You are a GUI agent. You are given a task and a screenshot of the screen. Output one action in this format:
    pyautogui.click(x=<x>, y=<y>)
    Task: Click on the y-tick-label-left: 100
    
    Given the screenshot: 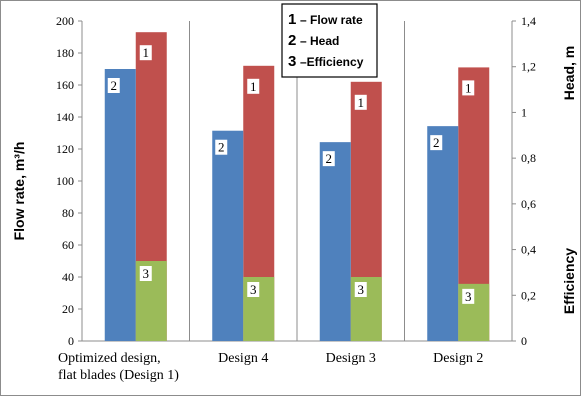 What is the action you would take?
    pyautogui.click(x=65, y=181)
    